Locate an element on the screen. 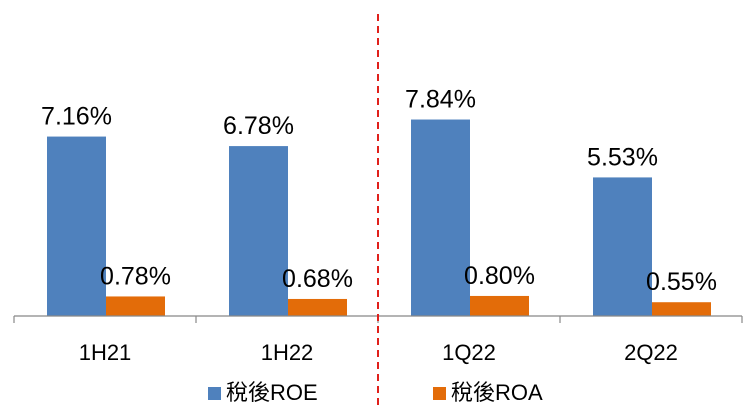 This screenshot has height=408, width=744. bar-roa-1q22 is located at coordinates (499, 305).